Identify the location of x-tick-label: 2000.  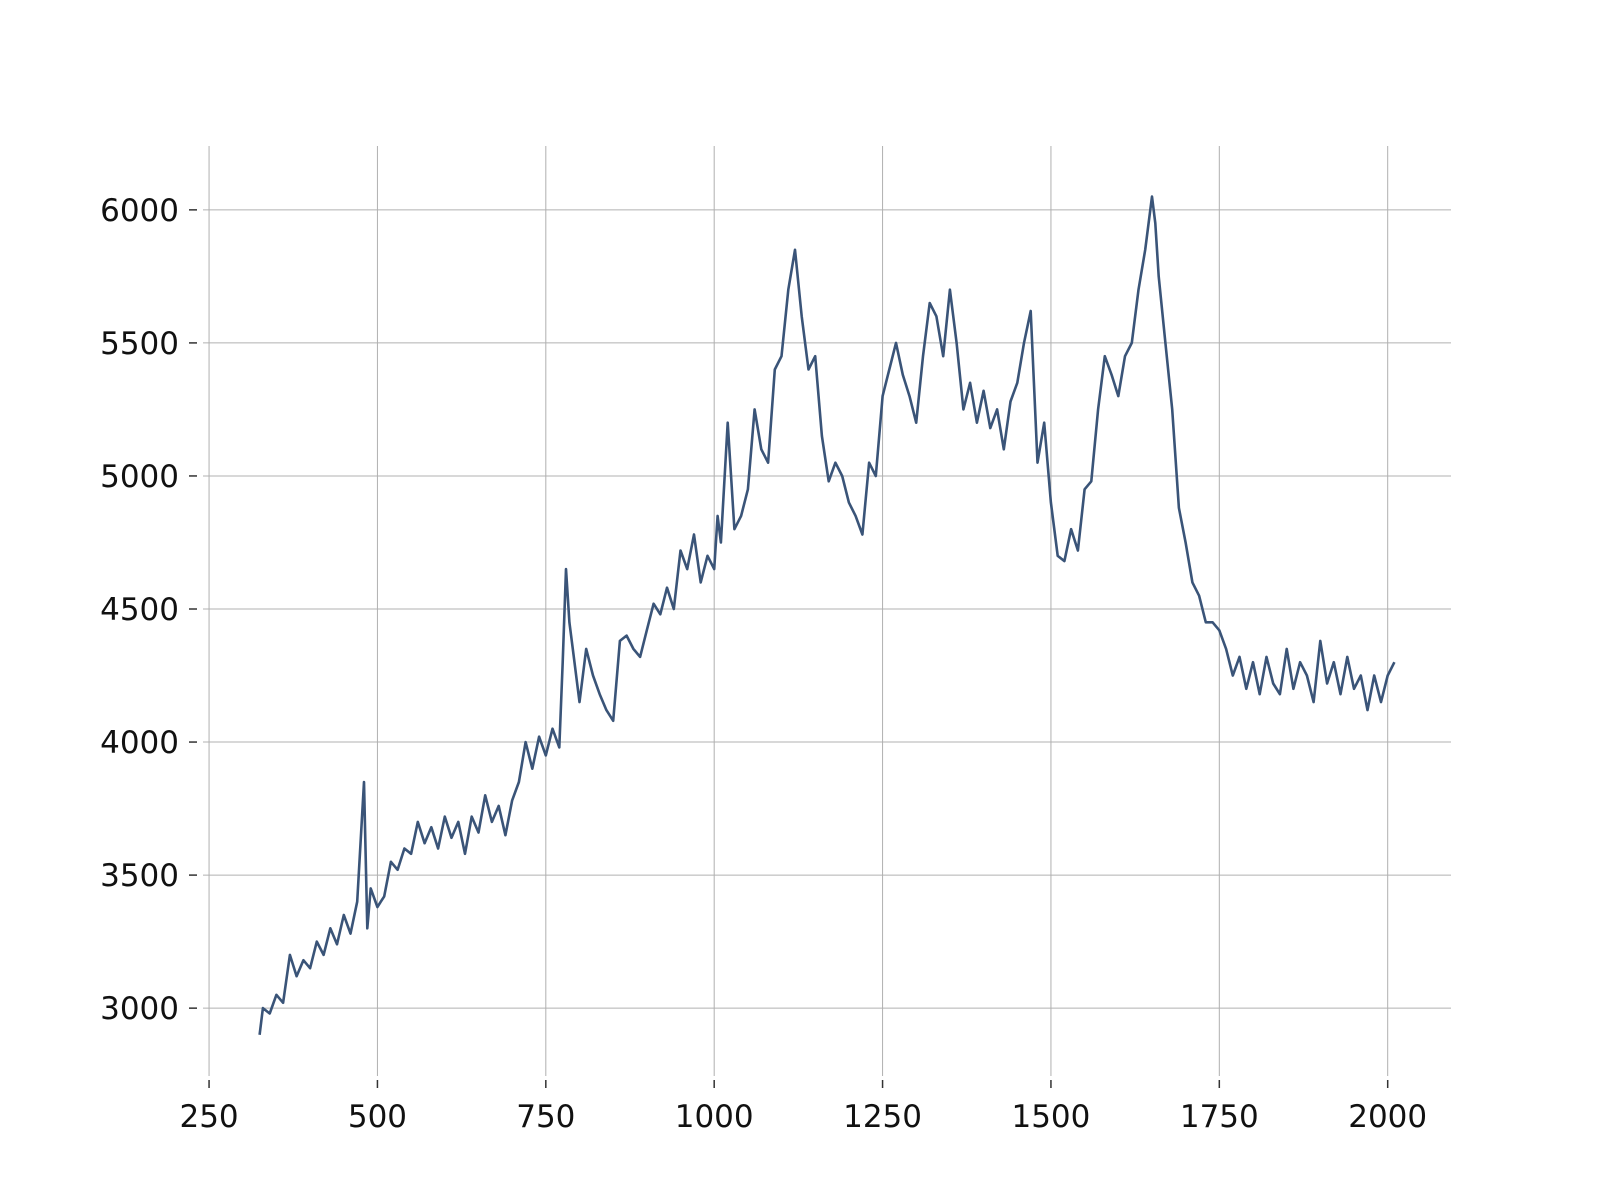
(1387, 1117).